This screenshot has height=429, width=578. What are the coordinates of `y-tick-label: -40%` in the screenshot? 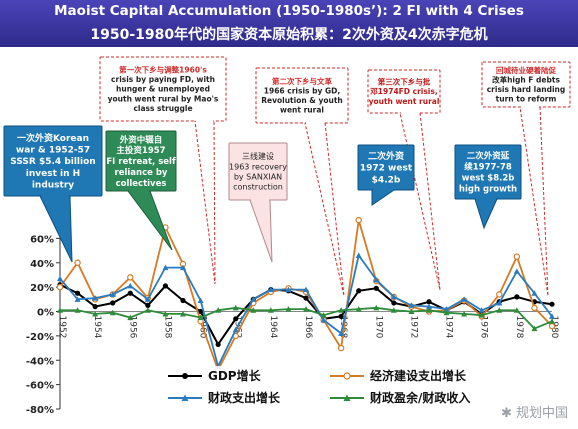 It's located at (40, 361).